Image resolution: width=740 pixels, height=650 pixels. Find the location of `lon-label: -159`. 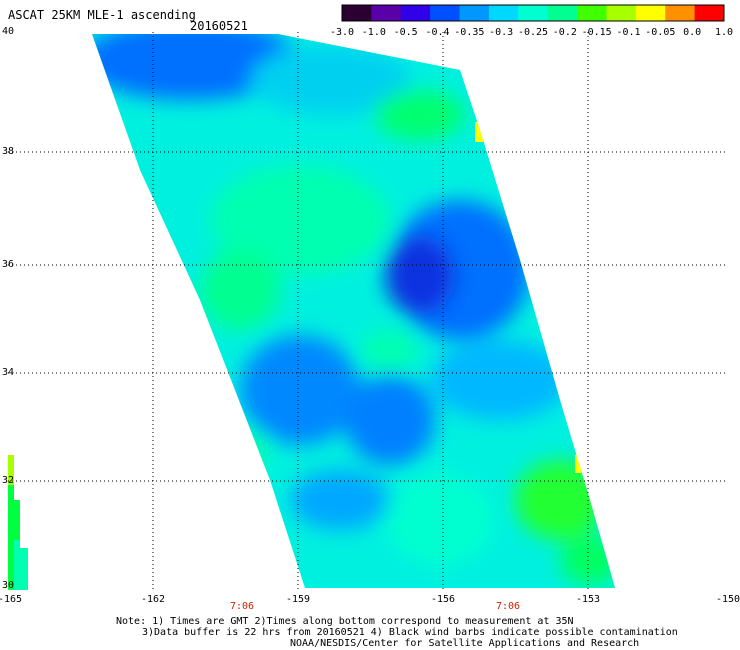

lon-label: -159 is located at coordinates (298, 599).